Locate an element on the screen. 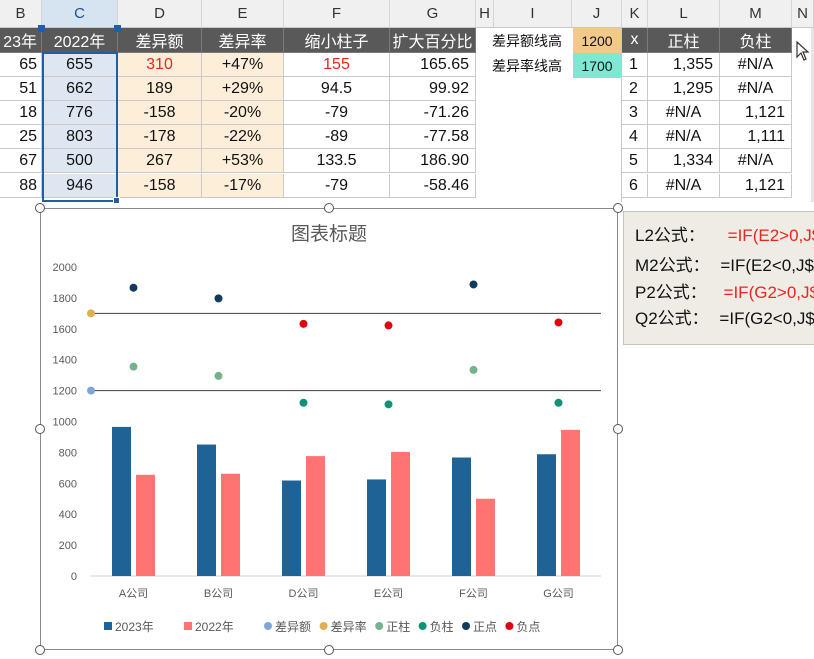 The width and height of the screenshot is (814, 659). table-cell-col-b-row7: 88 is located at coordinates (21, 186).